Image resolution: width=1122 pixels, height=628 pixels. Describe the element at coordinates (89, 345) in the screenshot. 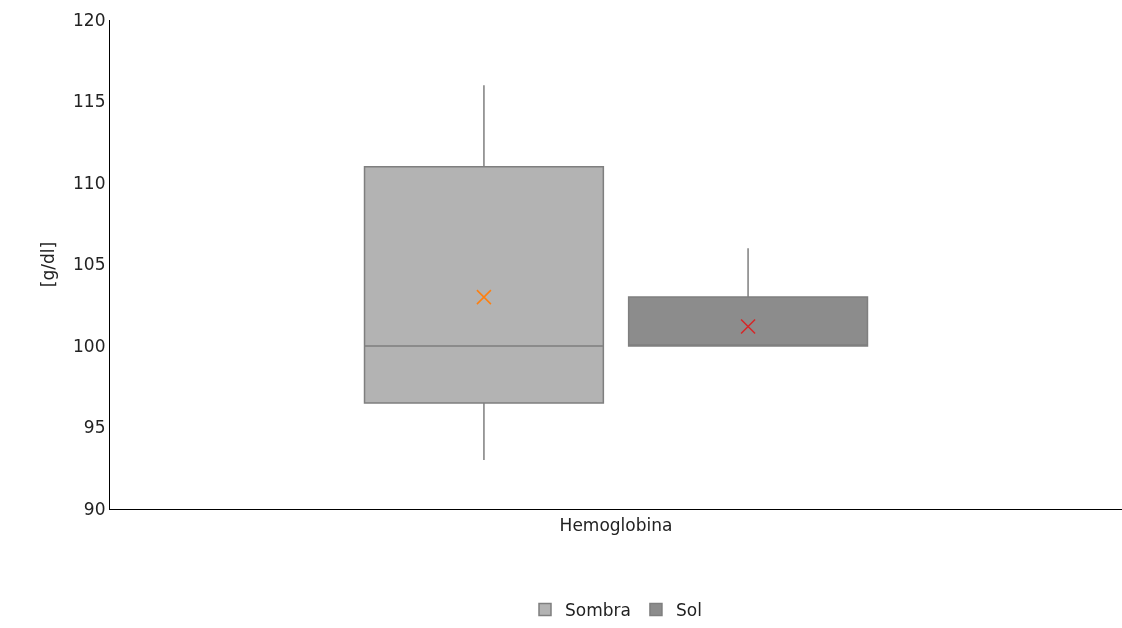

I see `y-tick-label: 100` at that location.